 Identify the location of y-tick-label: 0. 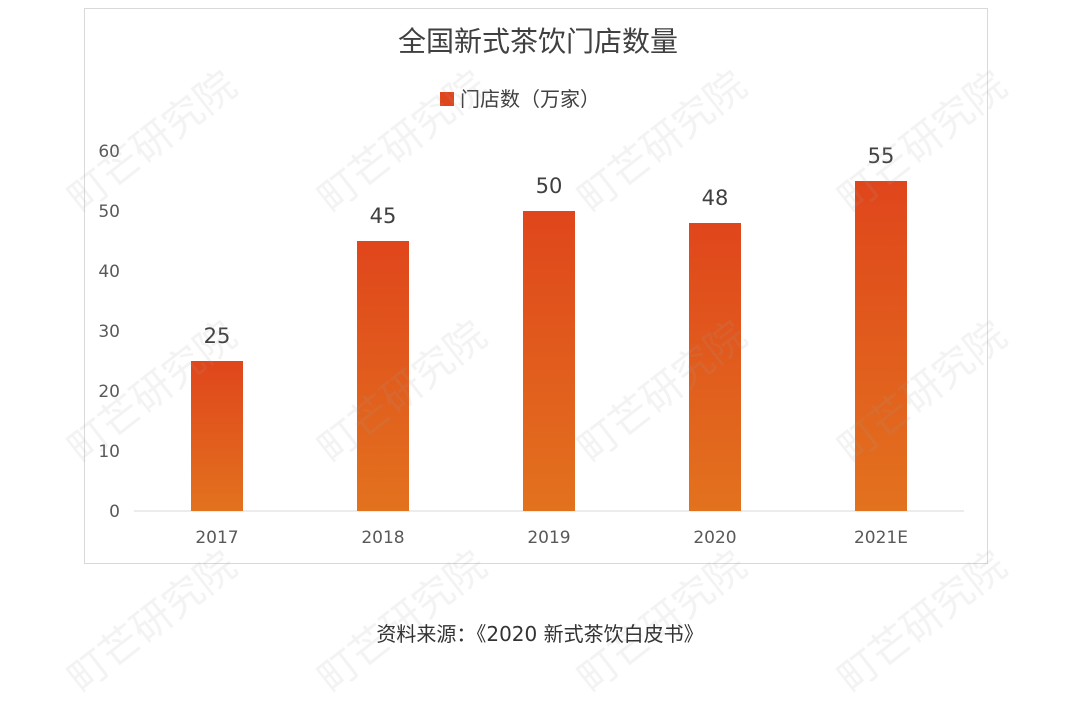
(114, 512).